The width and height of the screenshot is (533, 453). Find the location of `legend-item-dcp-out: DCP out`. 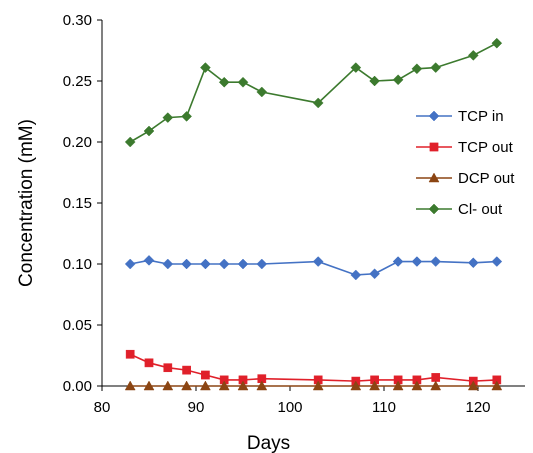

legend-item-dcp-out: DCP out is located at coordinates (465, 178).